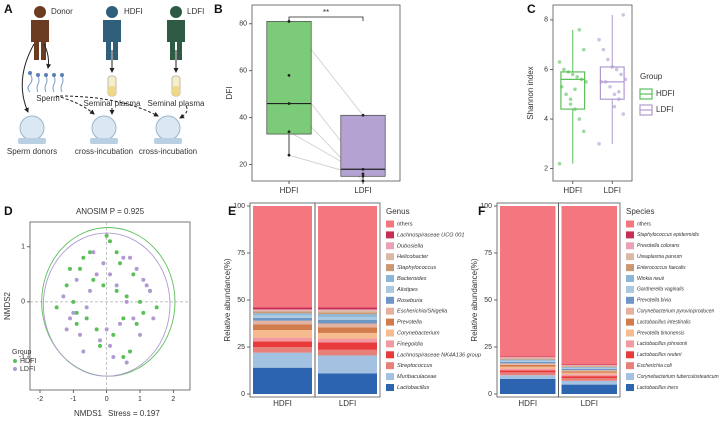 The width and height of the screenshot is (722, 423). What do you see at coordinates (418, 333) in the screenshot?
I see `legend-label: Corynebacterium` at bounding box center [418, 333].